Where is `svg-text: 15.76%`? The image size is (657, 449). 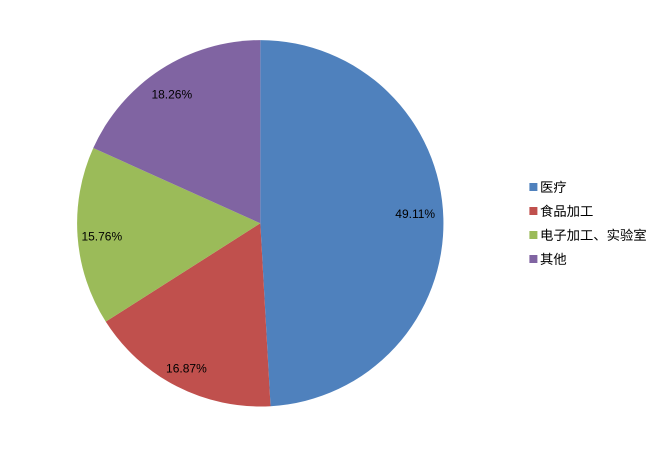
svg-text: 15.76% is located at coordinates (101, 237).